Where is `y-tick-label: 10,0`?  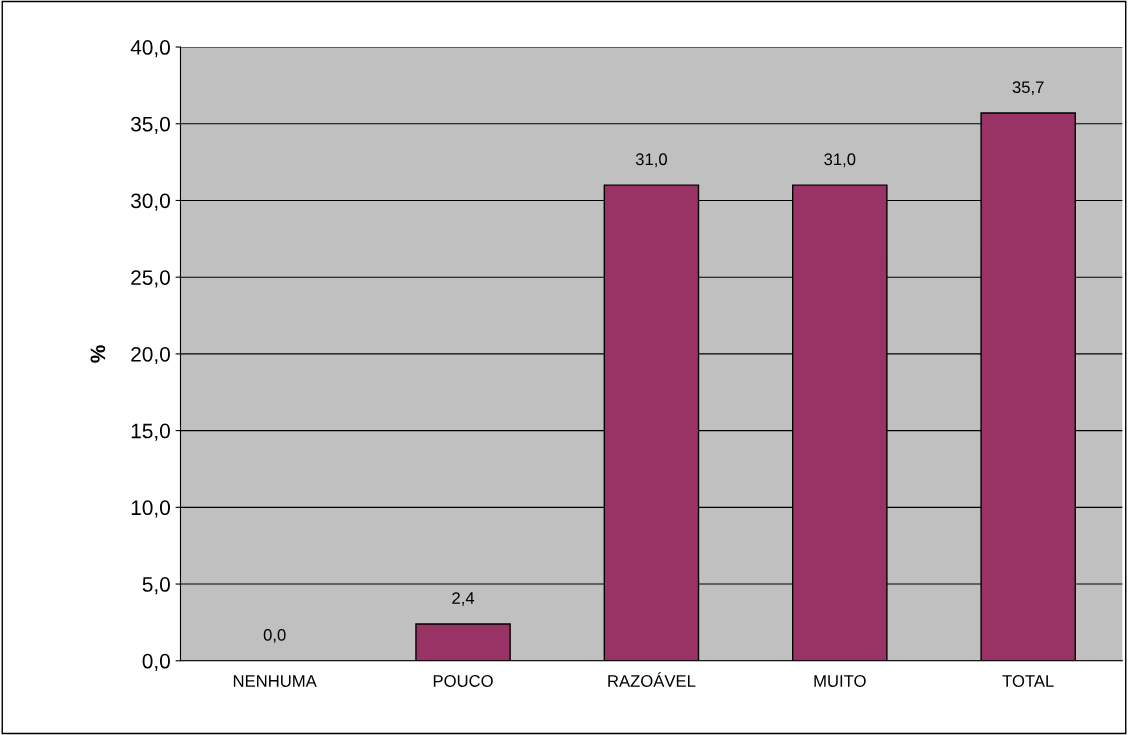
y-tick-label: 10,0 is located at coordinates (150, 509).